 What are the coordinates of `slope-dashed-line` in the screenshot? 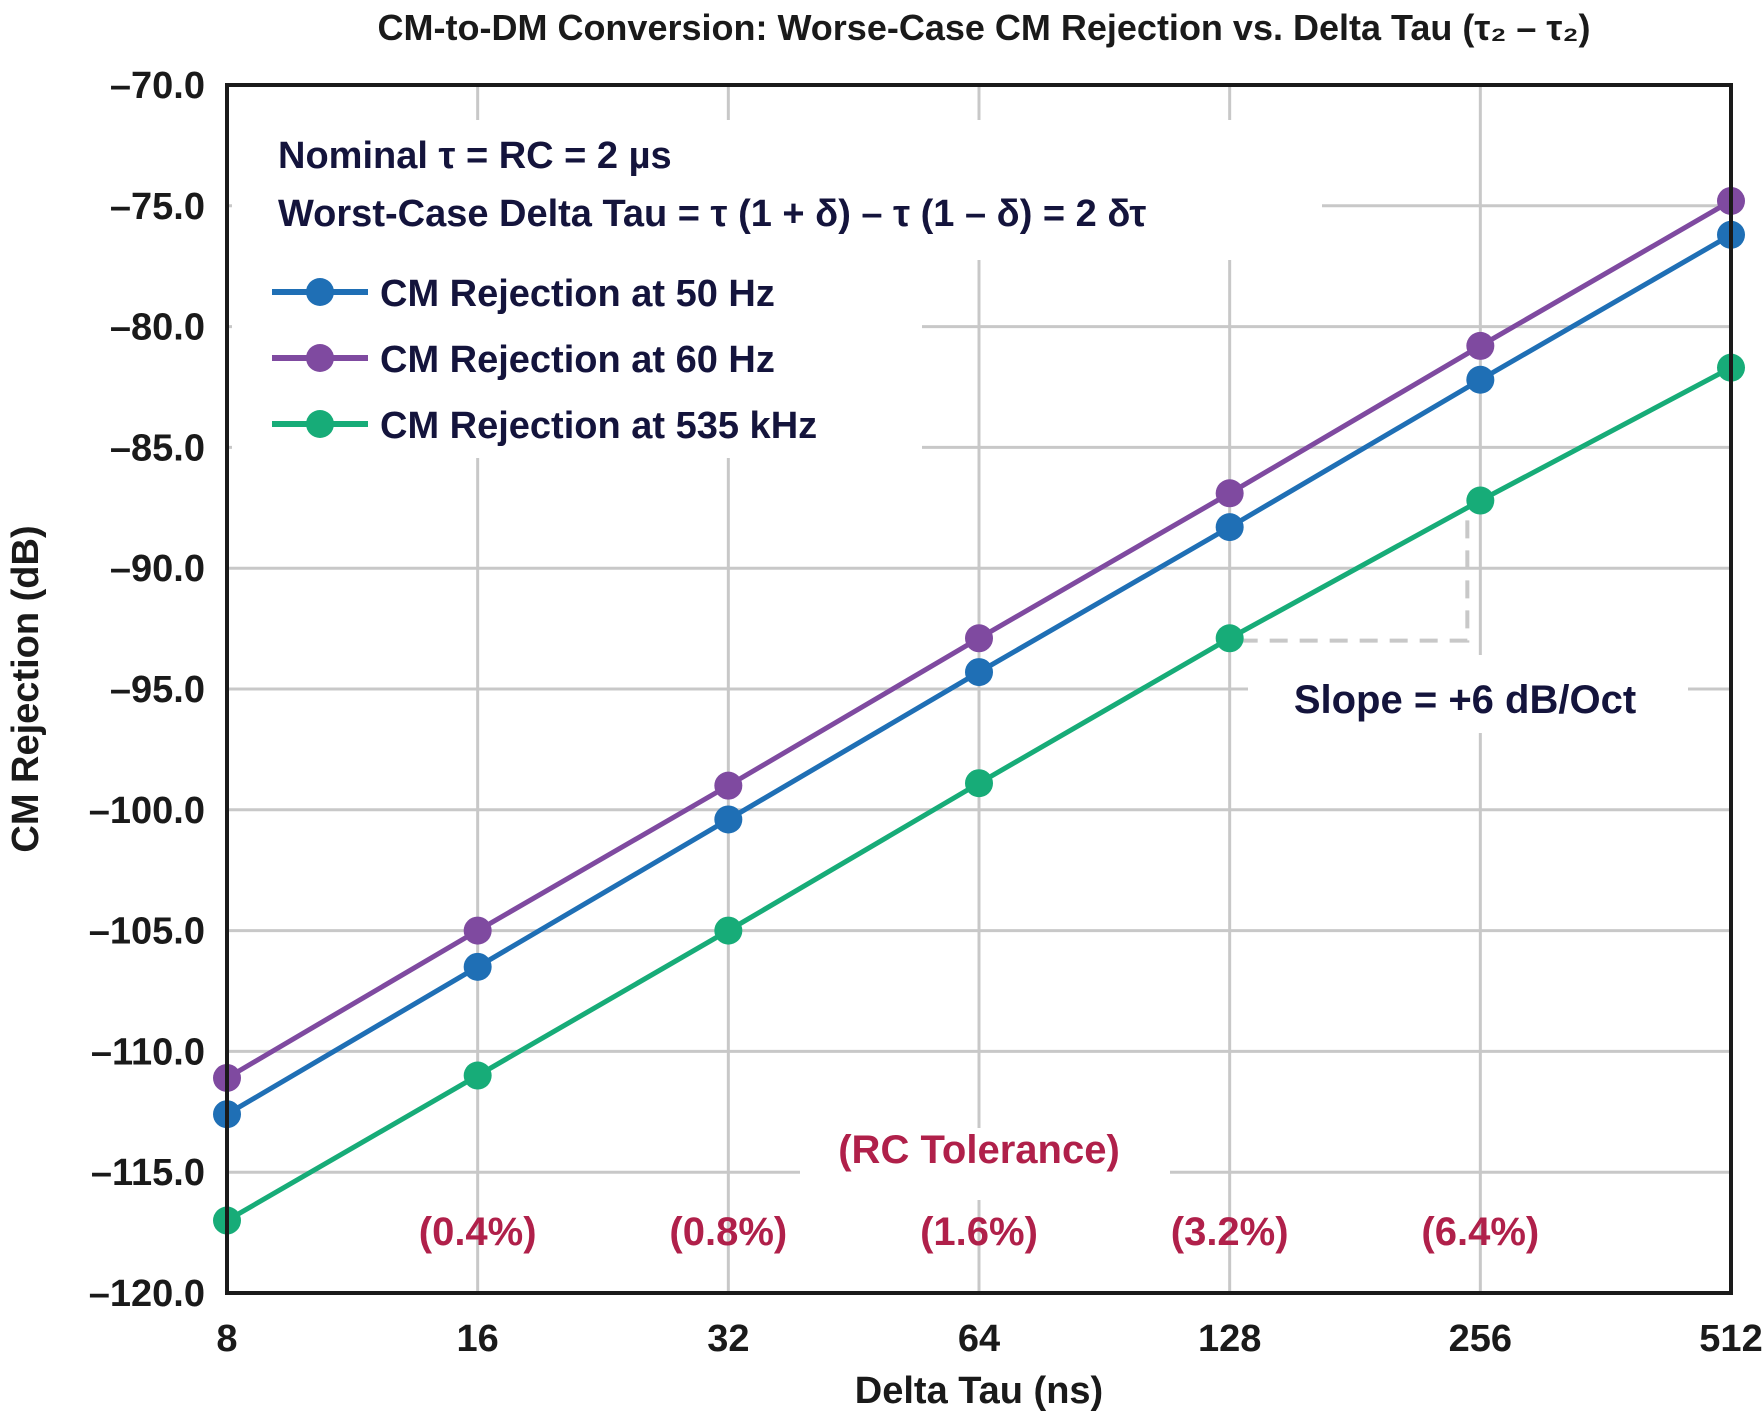 It's located at (1354, 577).